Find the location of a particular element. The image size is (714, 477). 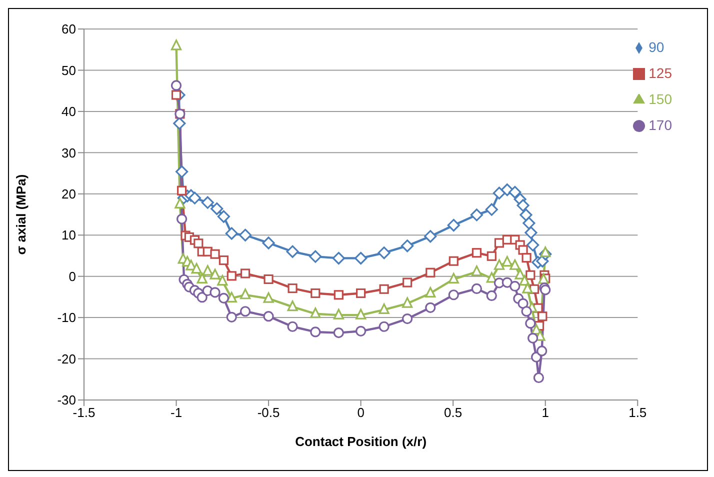

x-axis-title: Contact Position (x/r) is located at coordinates (361, 441).